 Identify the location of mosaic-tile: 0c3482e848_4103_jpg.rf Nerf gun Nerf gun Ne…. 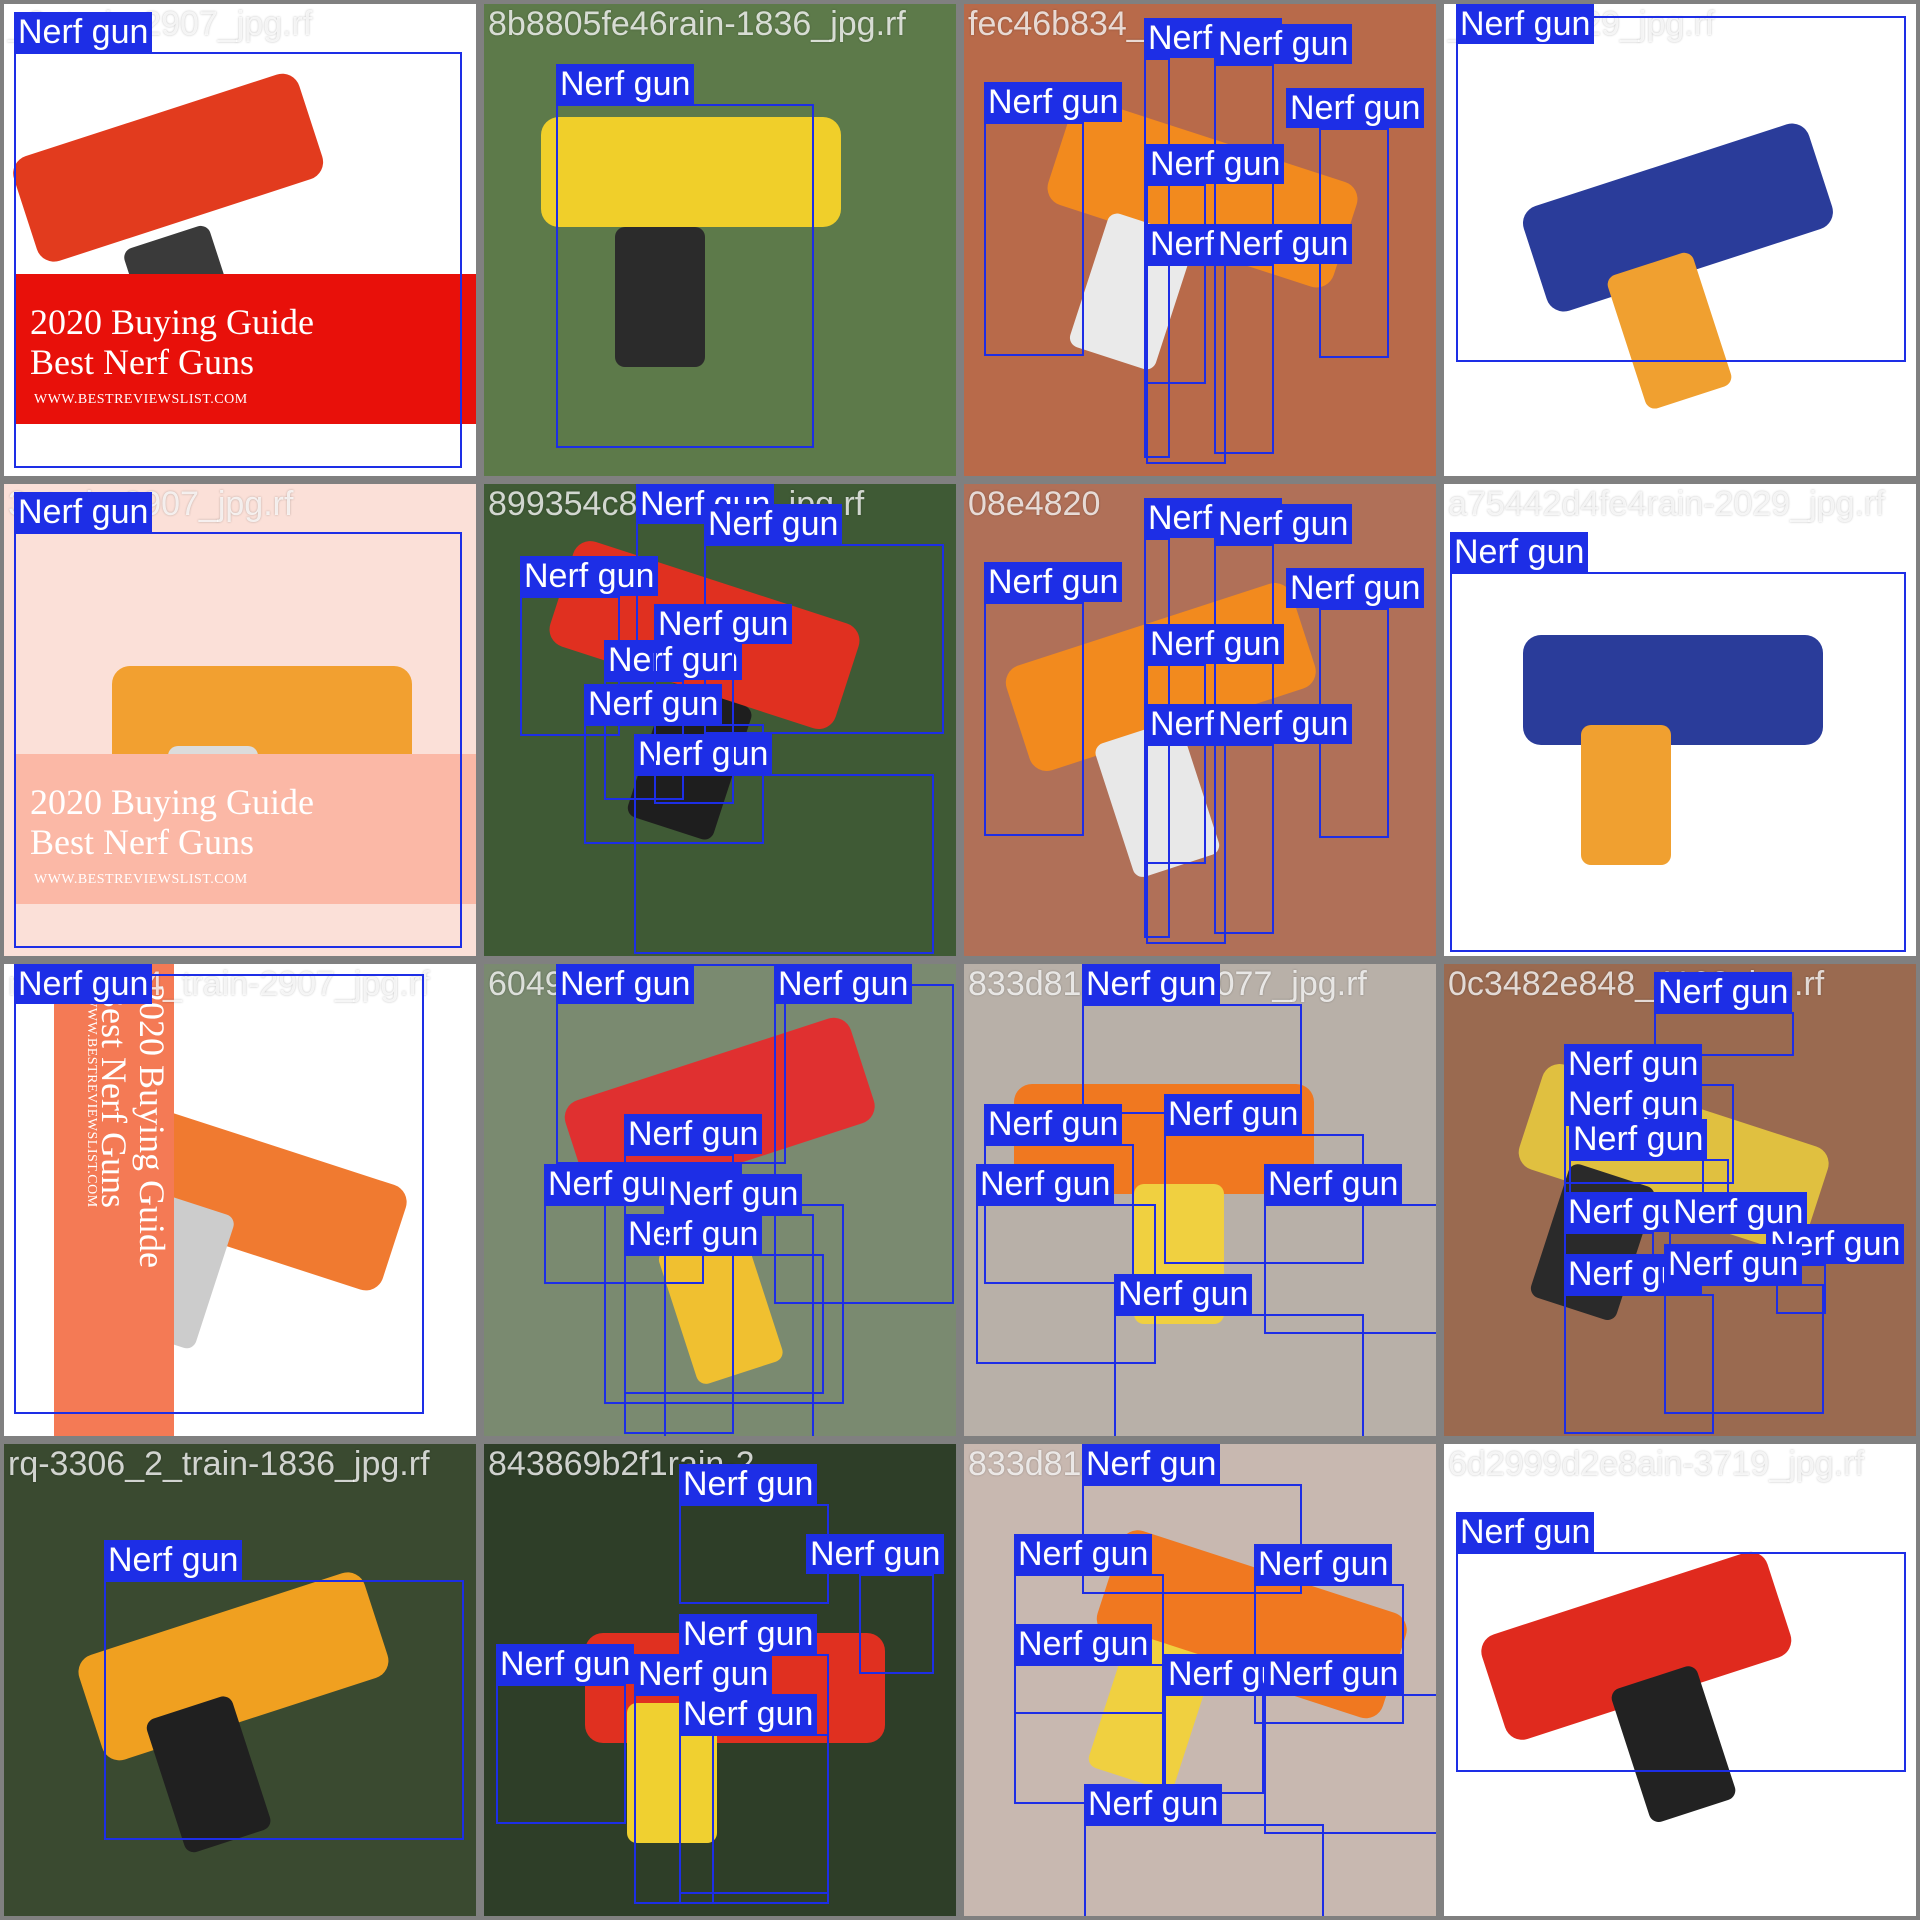
(1680, 1200).